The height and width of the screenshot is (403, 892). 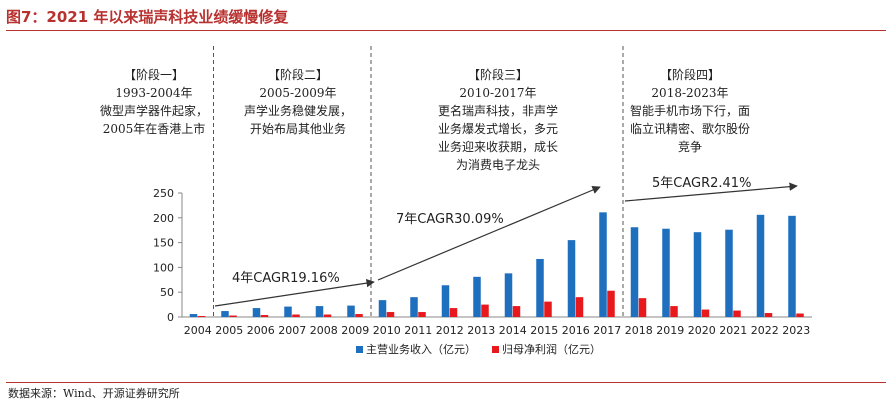 What do you see at coordinates (733, 330) in the screenshot?
I see `x-tick-label: 2021` at bounding box center [733, 330].